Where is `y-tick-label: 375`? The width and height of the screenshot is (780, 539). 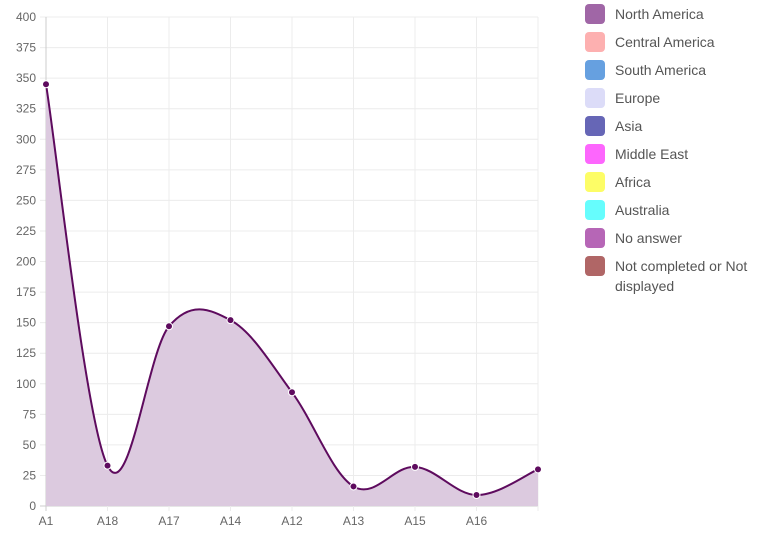
y-tick-label: 375 is located at coordinates (26, 48).